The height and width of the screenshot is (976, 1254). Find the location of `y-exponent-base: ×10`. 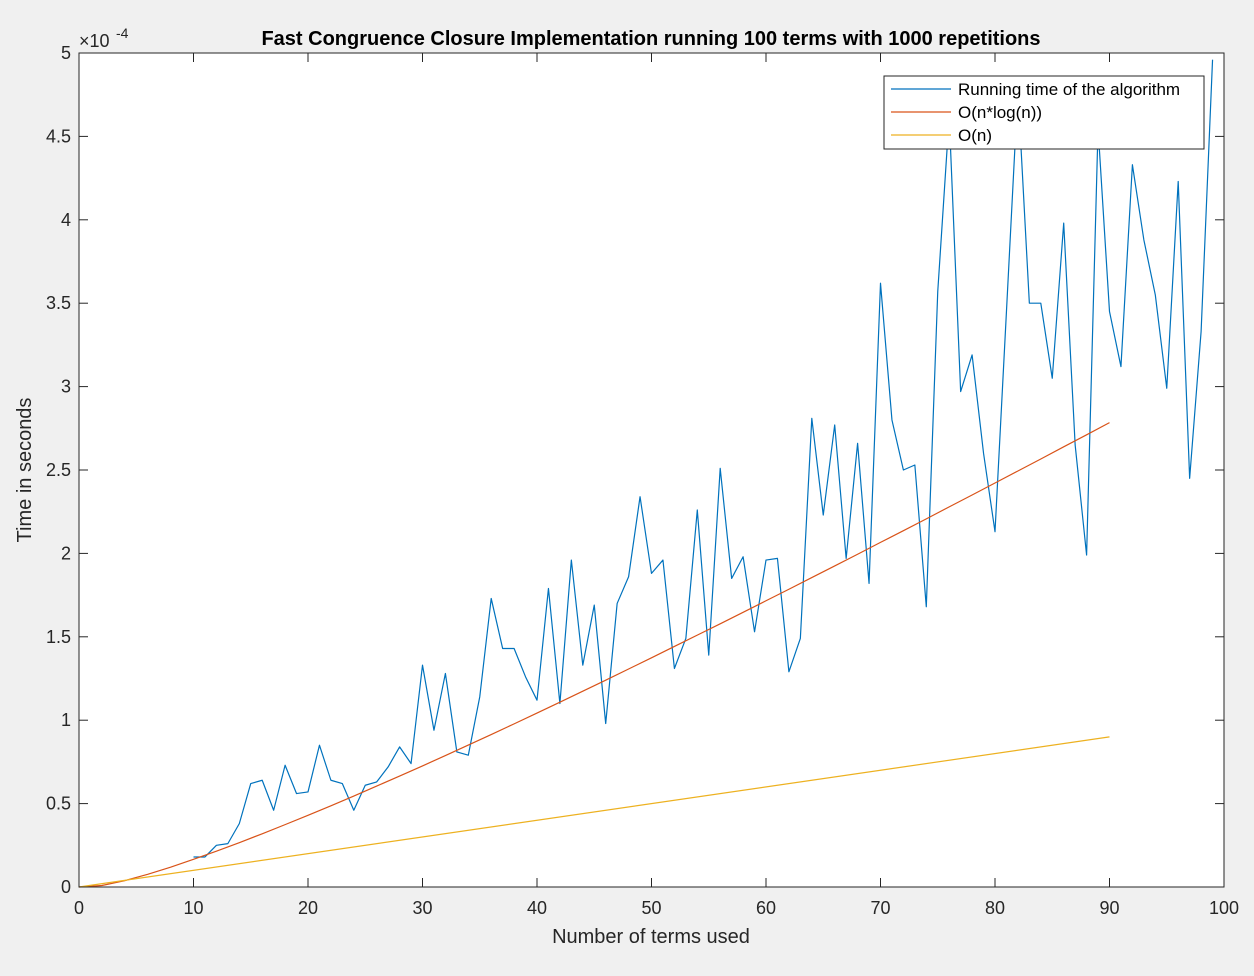

y-exponent-base: ×10 is located at coordinates (94, 41).